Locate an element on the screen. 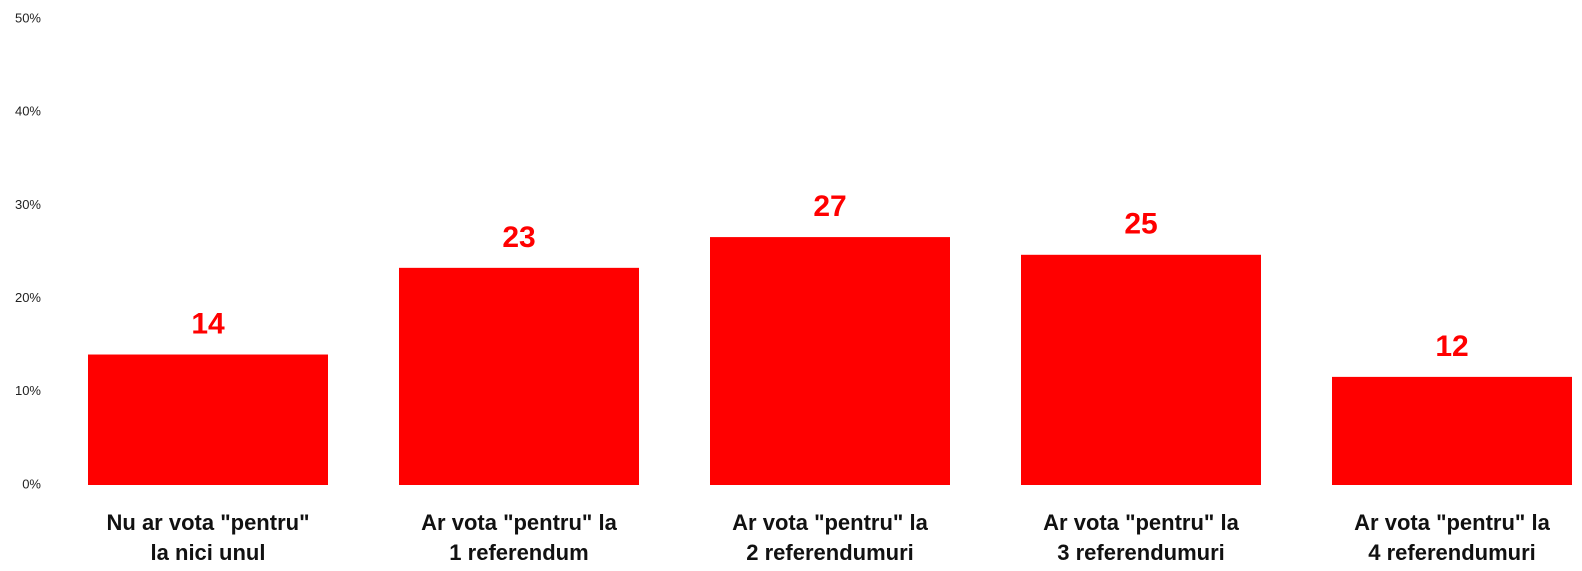 This screenshot has height=571, width=1582. y-tick-label: 20% is located at coordinates (28, 297).